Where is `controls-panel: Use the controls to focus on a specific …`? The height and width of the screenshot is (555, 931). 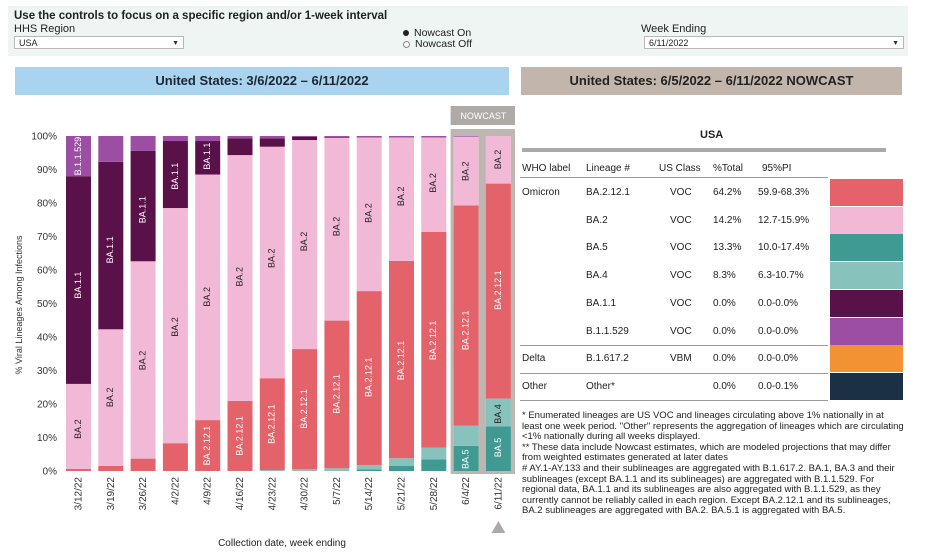
controls-panel: Use the controls to focus on a specific … is located at coordinates (458, 31).